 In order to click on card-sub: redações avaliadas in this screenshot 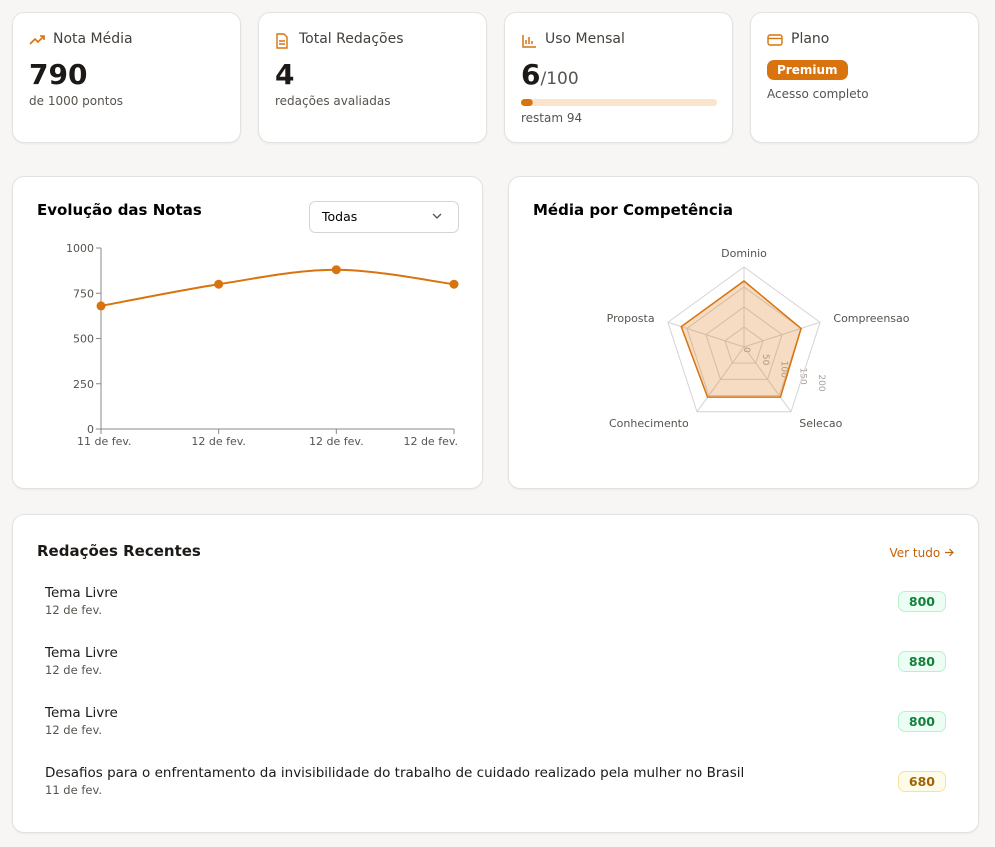, I will do `click(333, 101)`.